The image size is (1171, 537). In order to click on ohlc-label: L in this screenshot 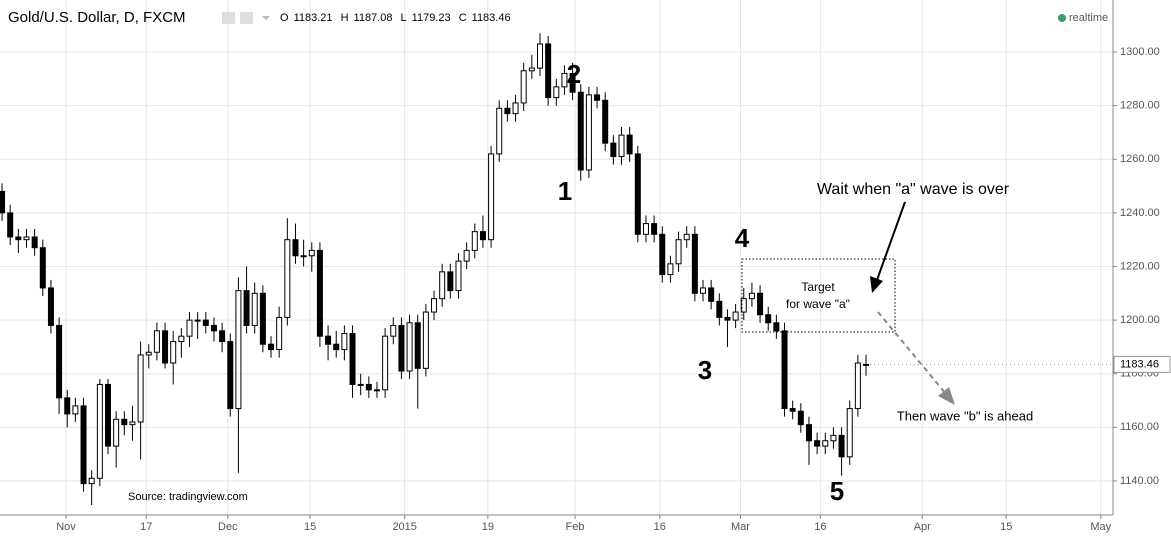, I will do `click(404, 18)`.